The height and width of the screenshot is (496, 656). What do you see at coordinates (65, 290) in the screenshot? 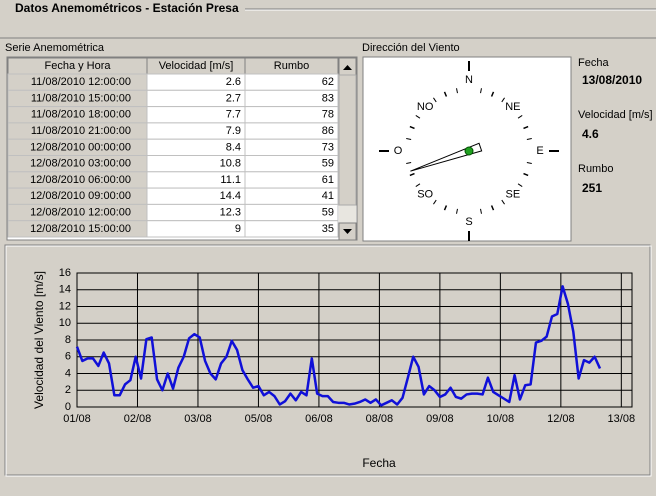
I see `y-tick-label: 14` at bounding box center [65, 290].